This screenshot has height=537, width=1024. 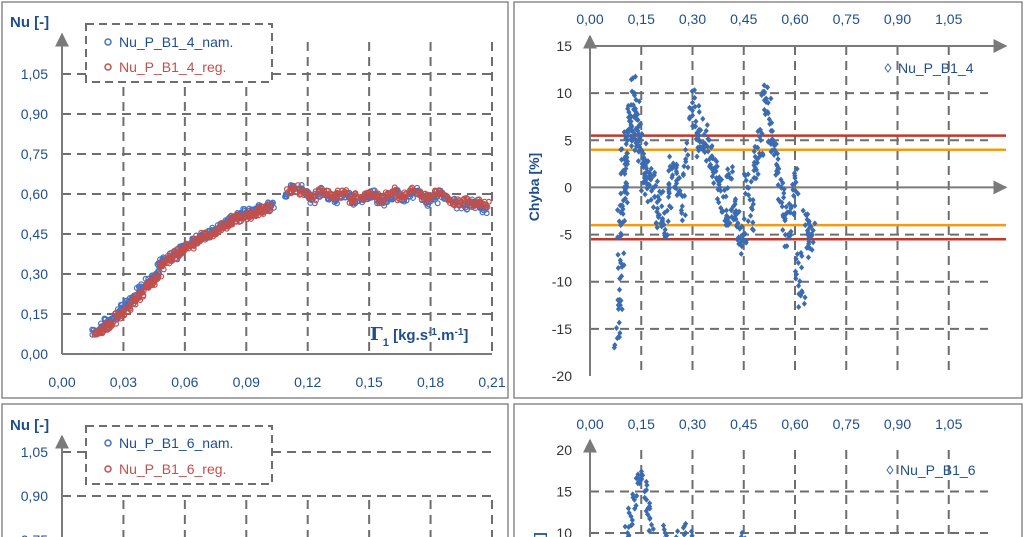 I want to click on chart4-ytick-1: 15, so click(x=564, y=492).